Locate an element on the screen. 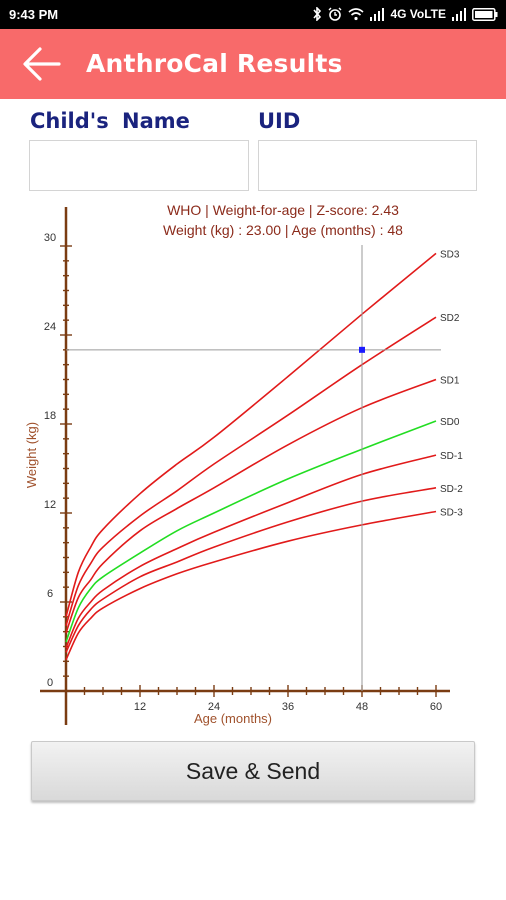 The width and height of the screenshot is (506, 900). x-tick-label: 36 is located at coordinates (288, 707).